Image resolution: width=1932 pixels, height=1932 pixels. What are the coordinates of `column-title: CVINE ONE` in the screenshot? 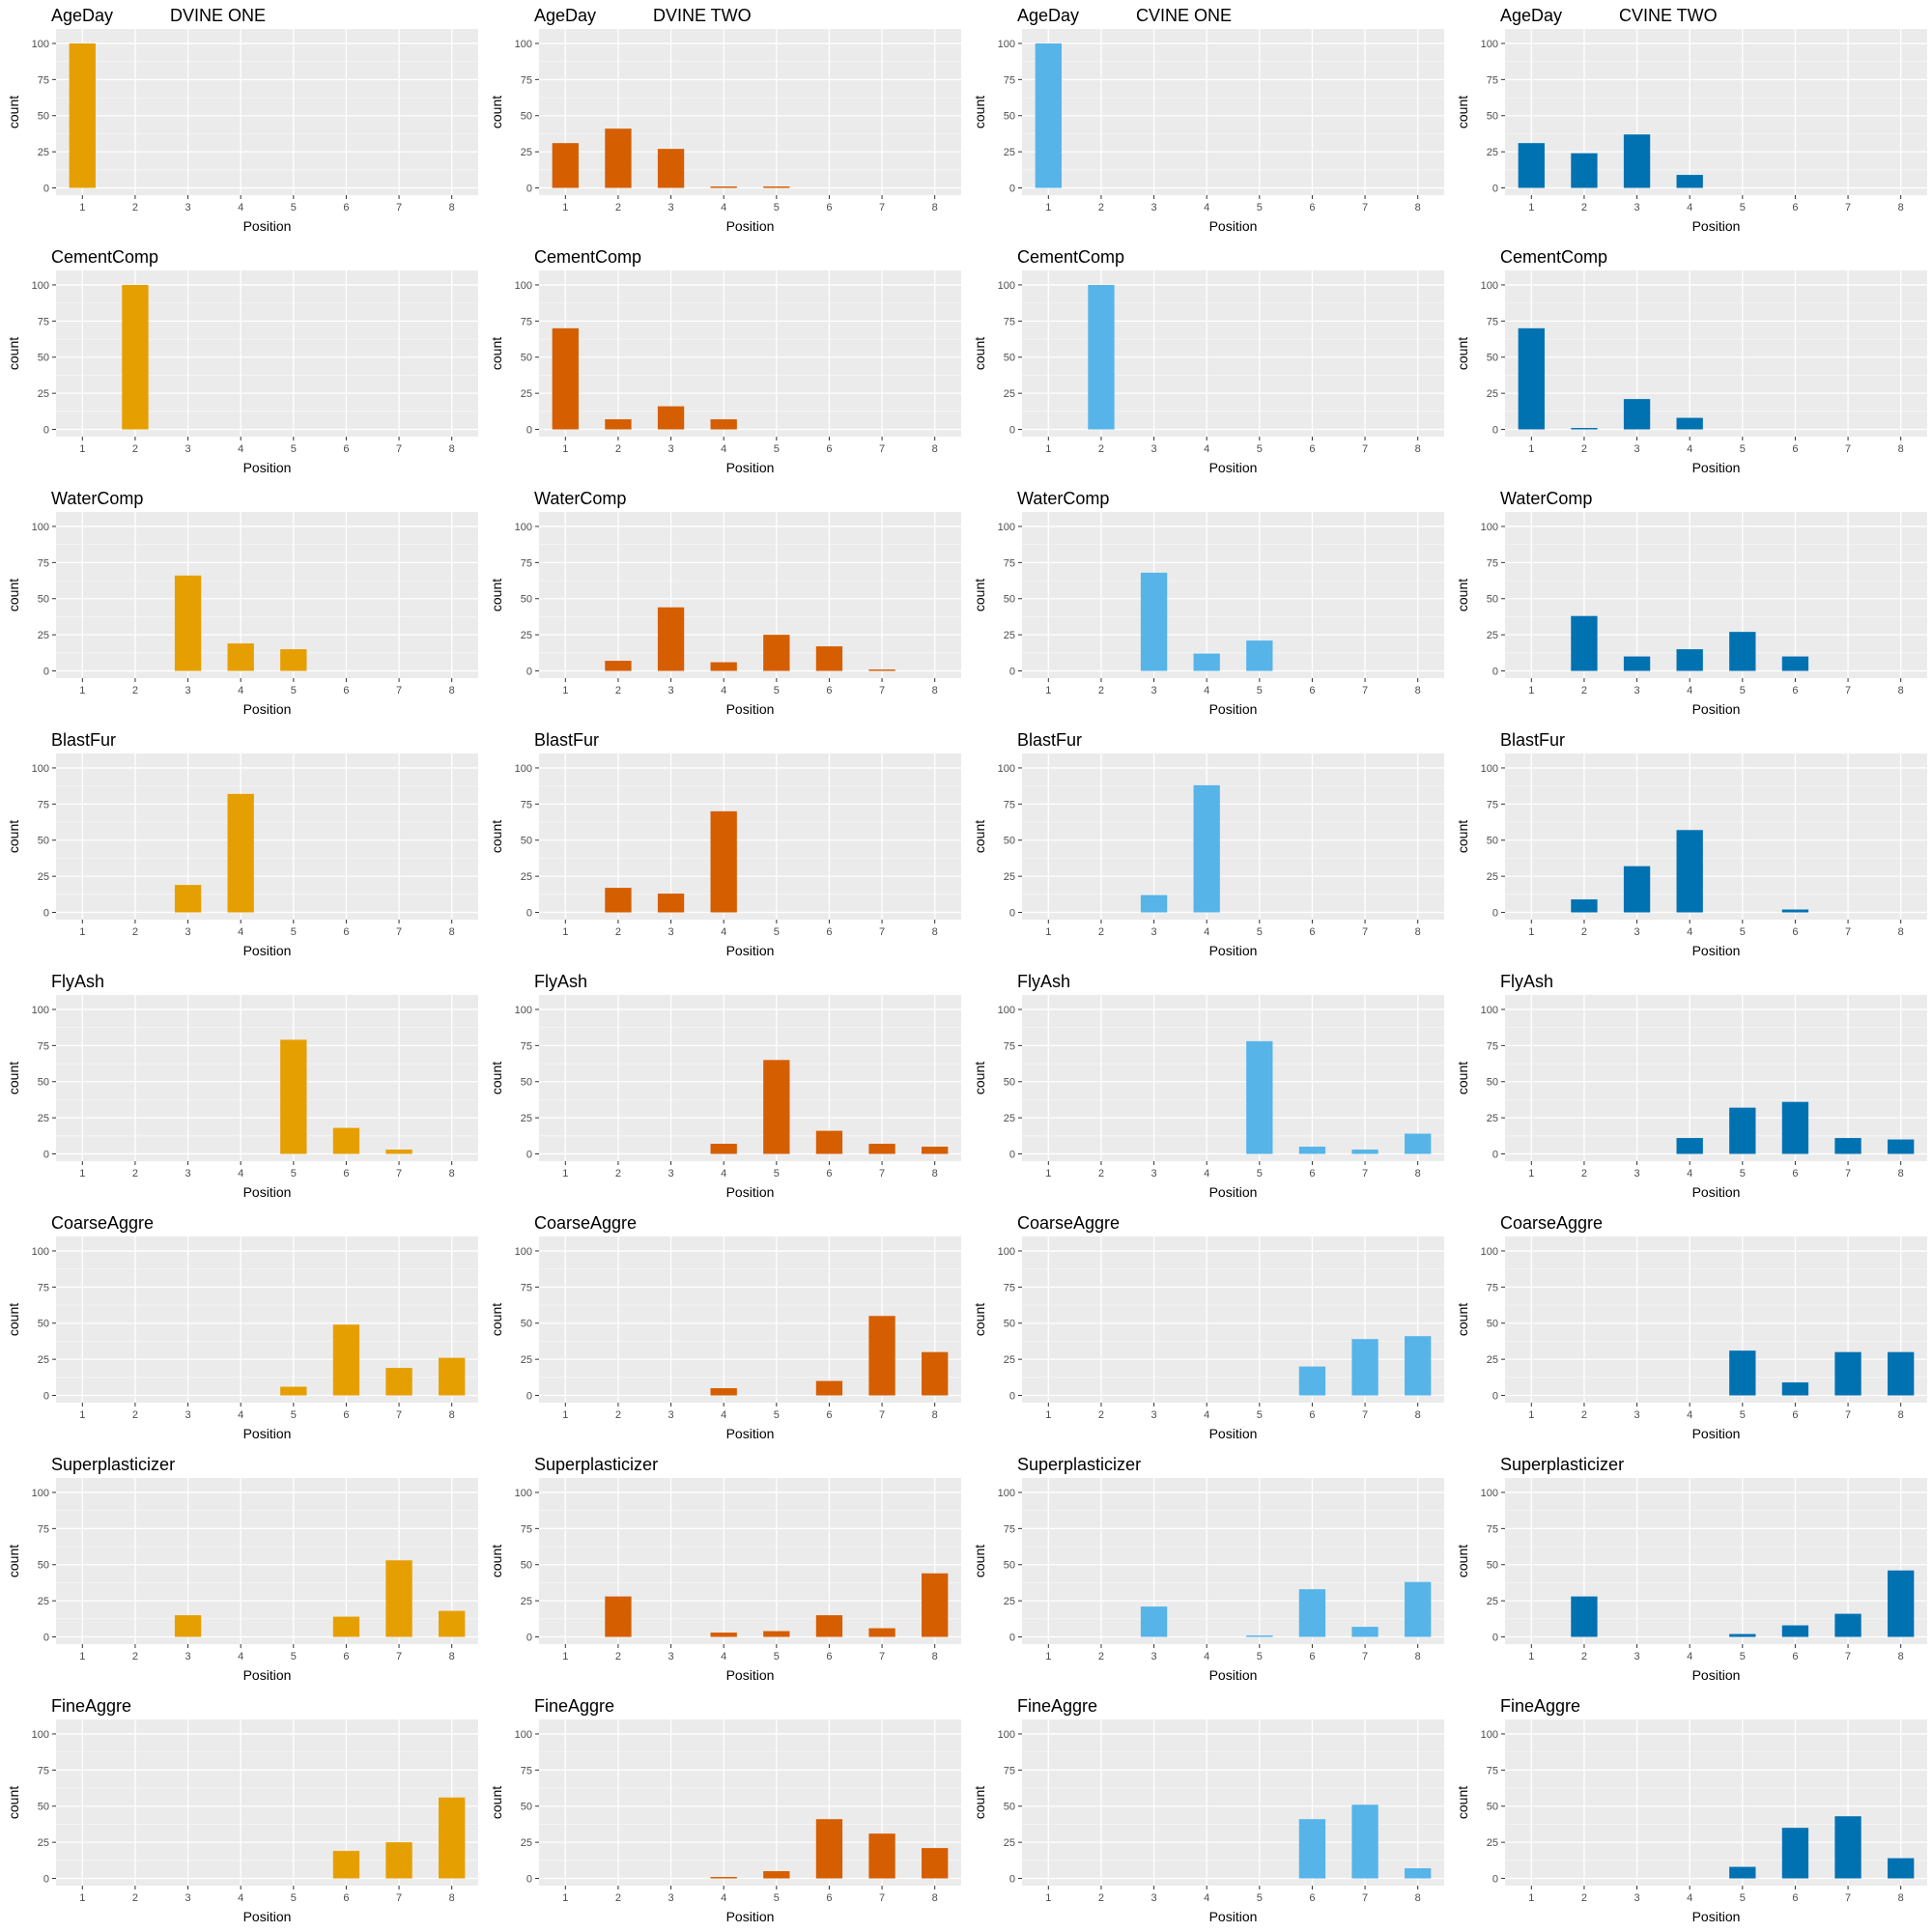 It's located at (1184, 15).